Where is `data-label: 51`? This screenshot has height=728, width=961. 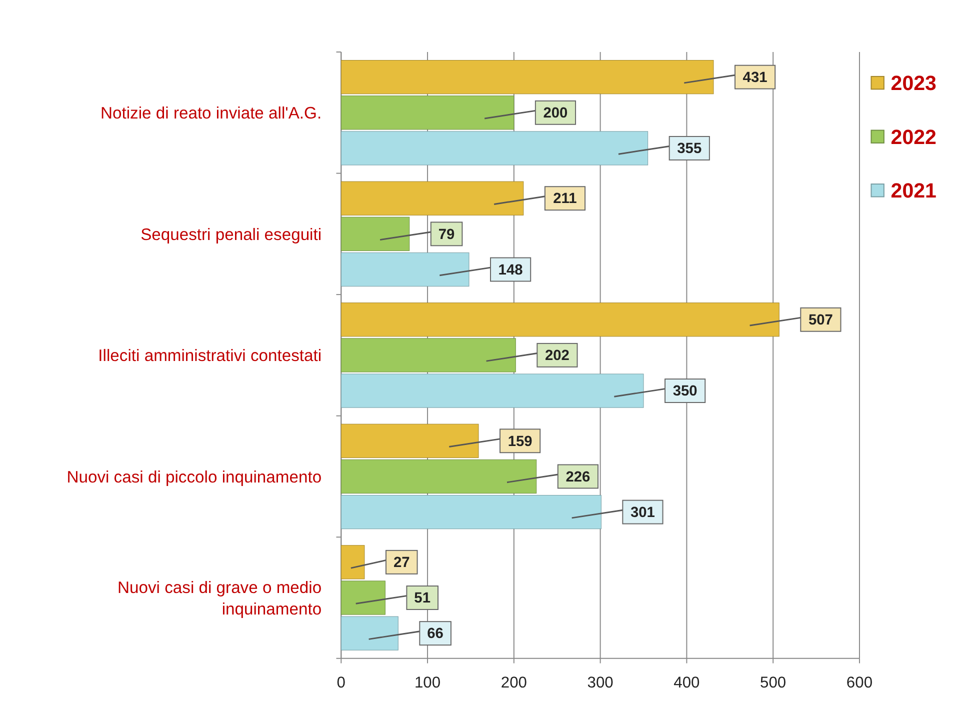
data-label: 51 is located at coordinates (422, 598).